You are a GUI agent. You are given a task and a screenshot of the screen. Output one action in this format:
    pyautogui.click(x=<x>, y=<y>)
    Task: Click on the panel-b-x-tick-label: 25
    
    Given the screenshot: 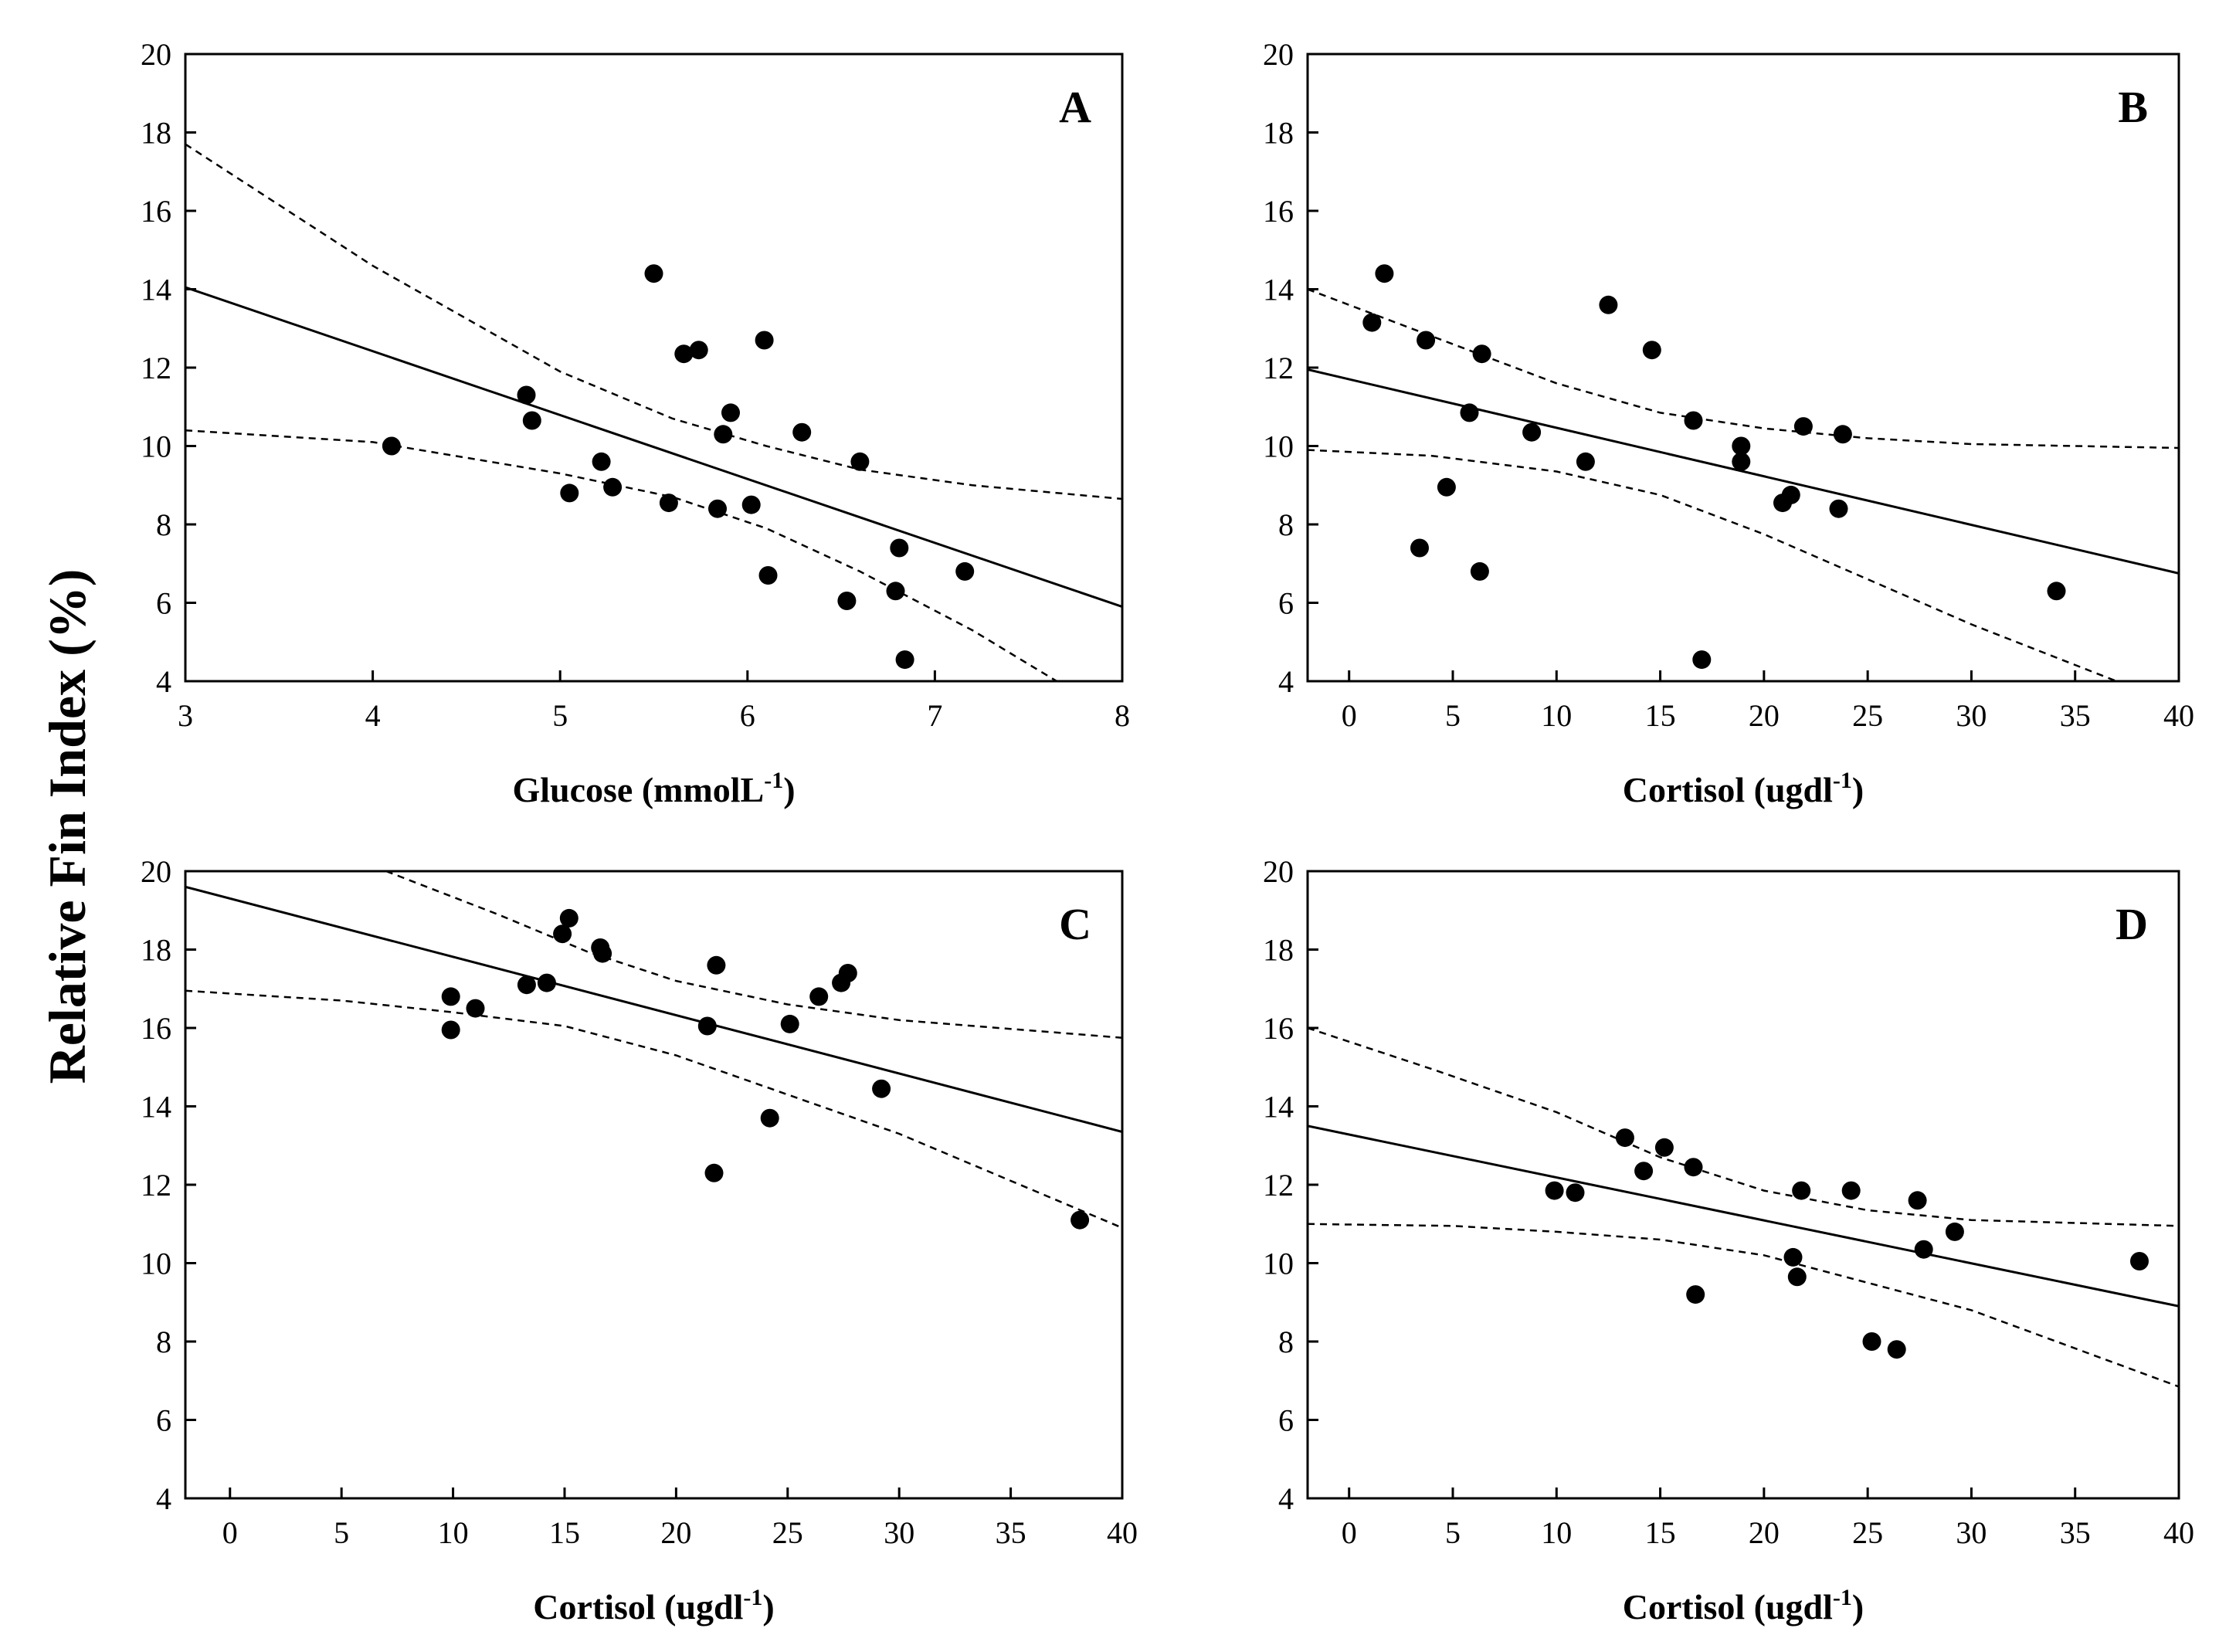 What is the action you would take?
    pyautogui.click(x=1867, y=715)
    